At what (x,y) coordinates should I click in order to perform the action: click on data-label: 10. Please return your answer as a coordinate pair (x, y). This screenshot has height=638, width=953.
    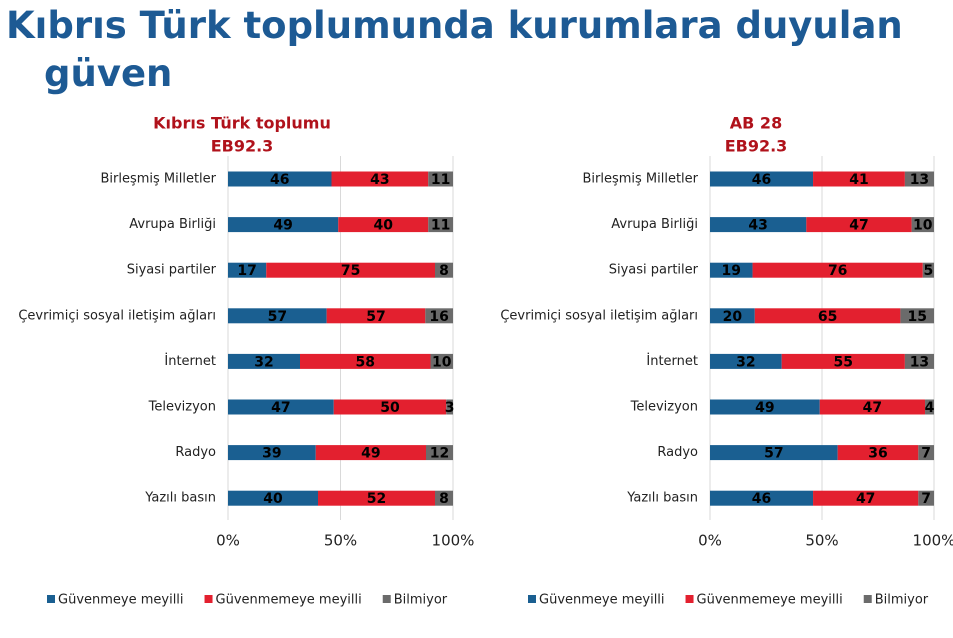
    Looking at the image, I should click on (442, 362).